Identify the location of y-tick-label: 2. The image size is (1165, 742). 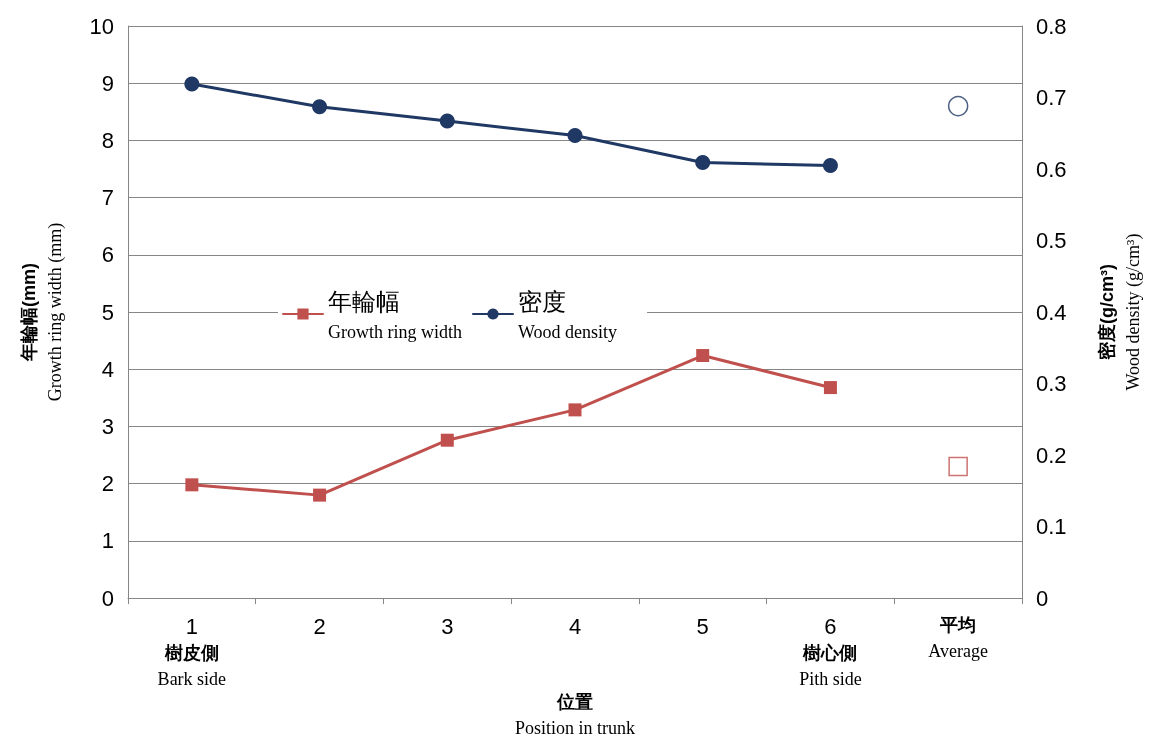
(107, 484).